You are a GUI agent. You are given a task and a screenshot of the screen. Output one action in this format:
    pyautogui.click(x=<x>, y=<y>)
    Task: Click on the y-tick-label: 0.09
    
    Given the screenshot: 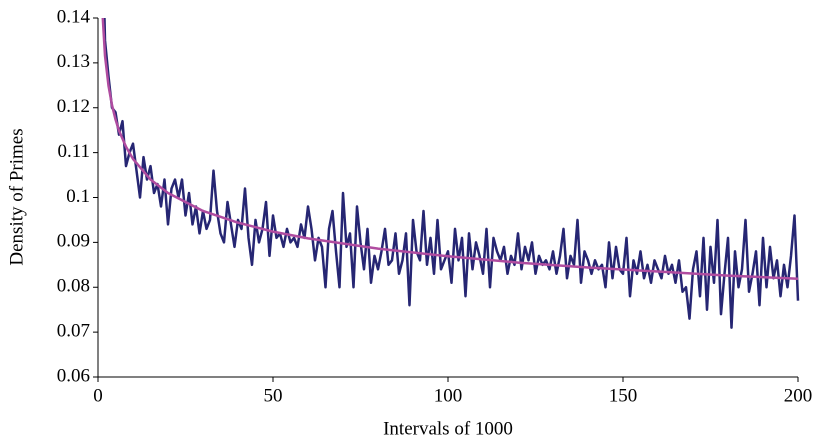 What is the action you would take?
    pyautogui.click(x=73, y=241)
    